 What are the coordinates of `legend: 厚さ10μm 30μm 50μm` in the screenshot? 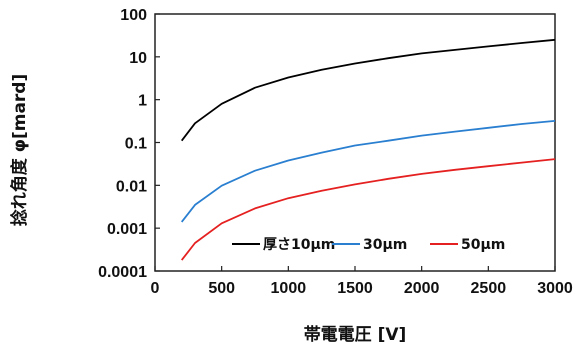 It's located at (368, 245).